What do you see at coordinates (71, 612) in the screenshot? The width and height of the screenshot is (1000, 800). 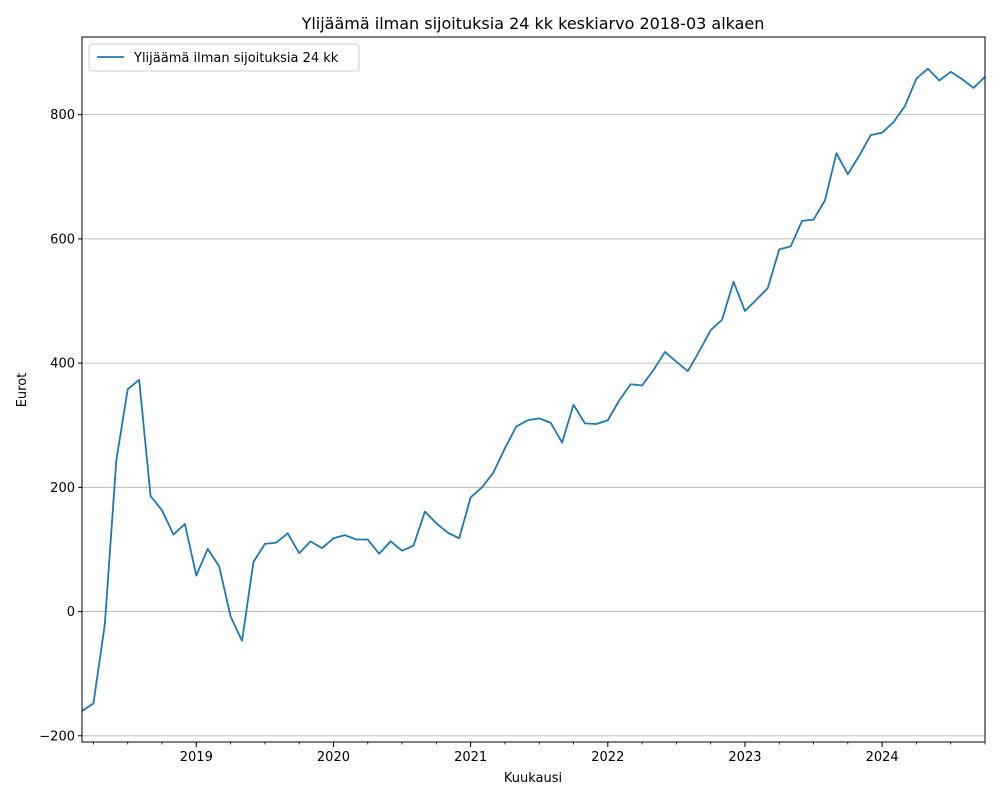 I see `y-tick-label: 0` at bounding box center [71, 612].